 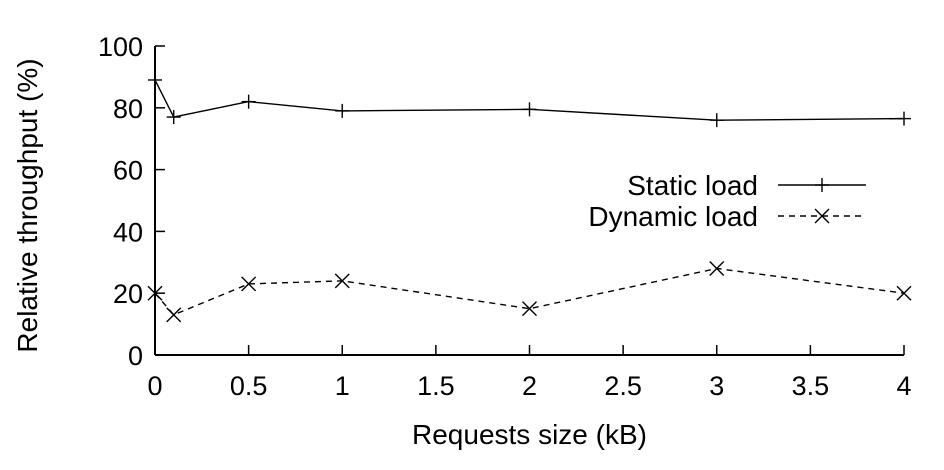 I want to click on x-axis-label: Requests size (kB), so click(x=529, y=434).